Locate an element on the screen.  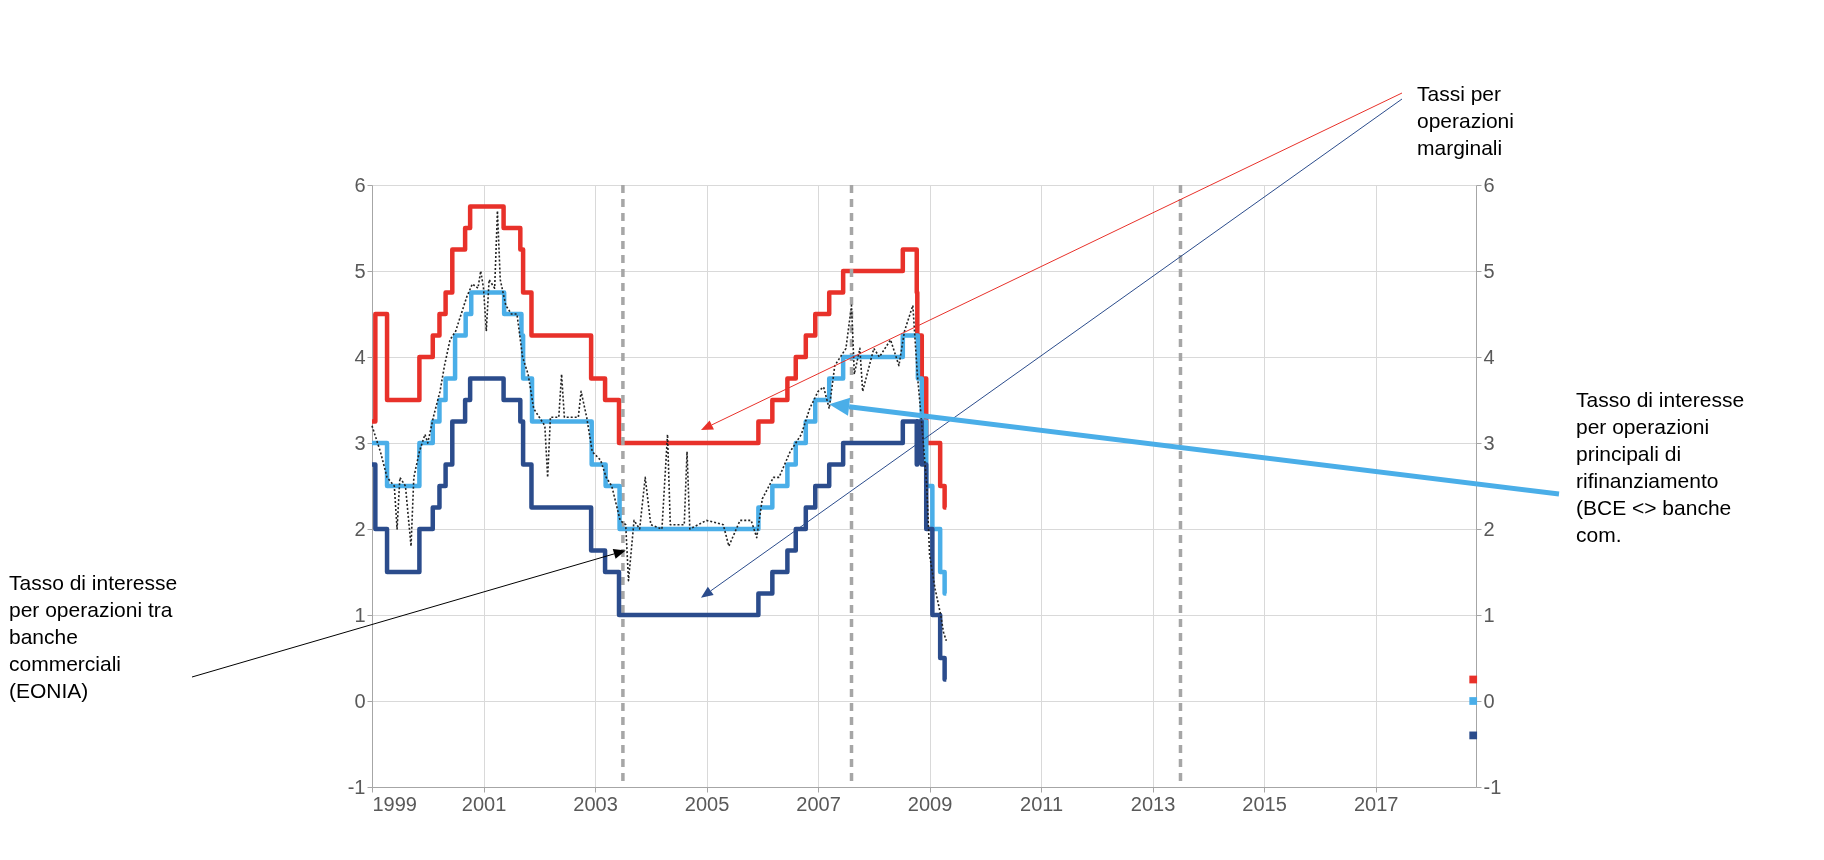
y2-tick-label: 2 is located at coordinates (1489, 528).